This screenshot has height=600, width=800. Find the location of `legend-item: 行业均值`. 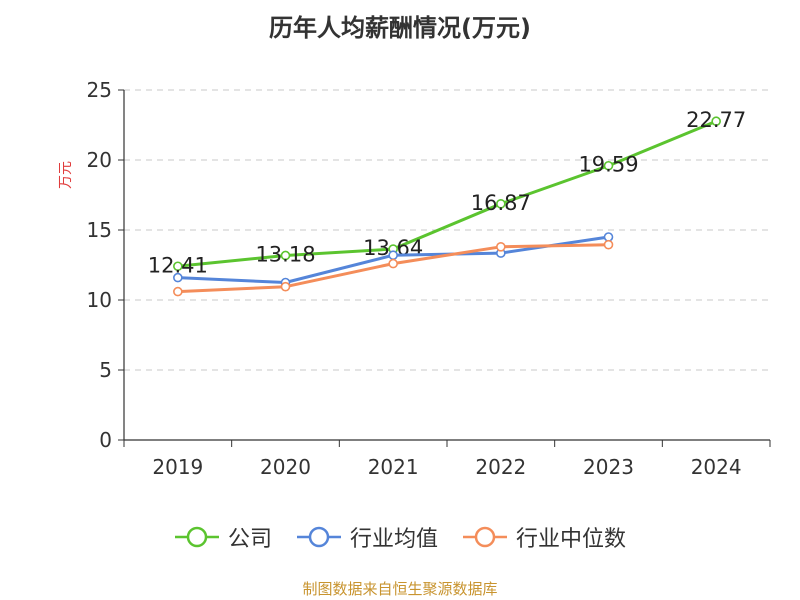

legend-item: 行业均值 is located at coordinates (367, 537).